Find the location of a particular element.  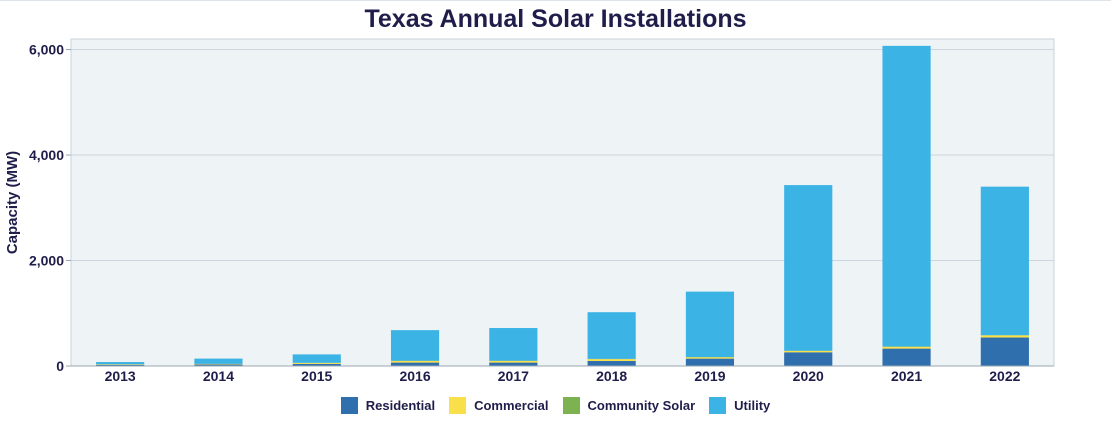

legend-item-residential: Residential is located at coordinates (388, 405).